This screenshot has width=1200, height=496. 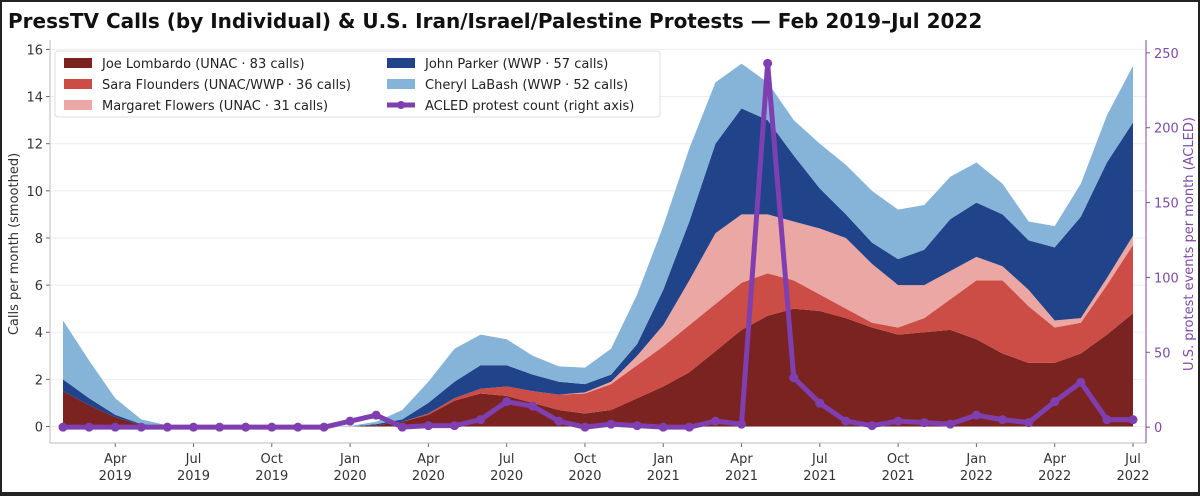 I want to click on y-tick-label: 6, so click(x=39, y=286).